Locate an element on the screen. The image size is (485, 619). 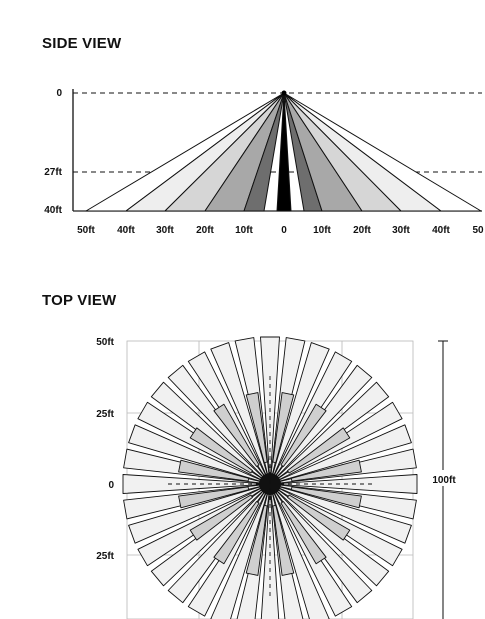
side-y-label-40ft: 40ft is located at coordinates (53, 210).